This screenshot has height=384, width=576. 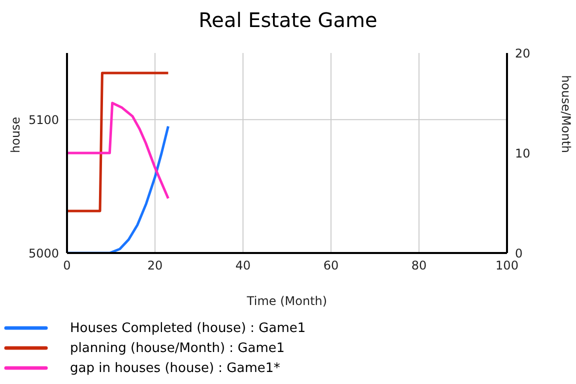 I want to click on y-axis-title: house, so click(x=15, y=134).